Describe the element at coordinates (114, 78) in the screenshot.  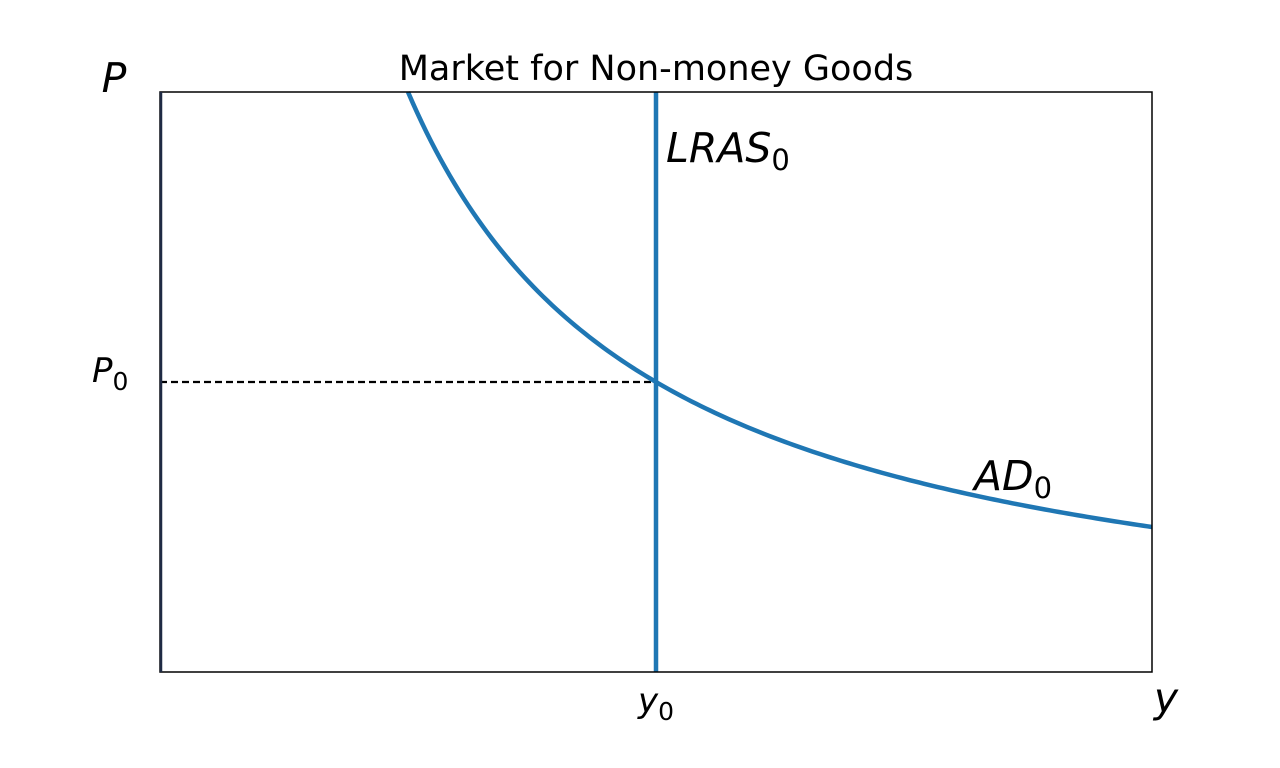
I see `y-axis-label: P` at that location.